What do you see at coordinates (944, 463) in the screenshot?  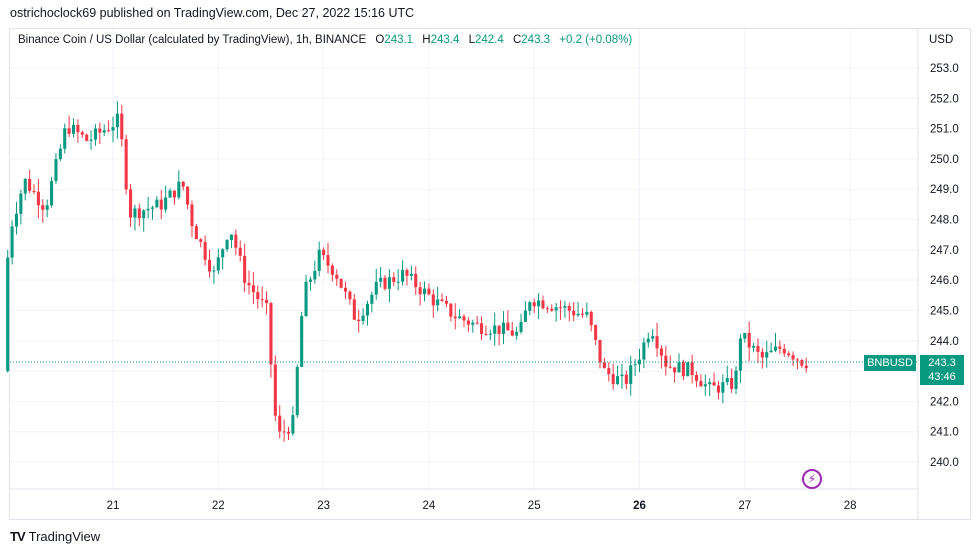 I see `y-tick-label: 240.0` at bounding box center [944, 463].